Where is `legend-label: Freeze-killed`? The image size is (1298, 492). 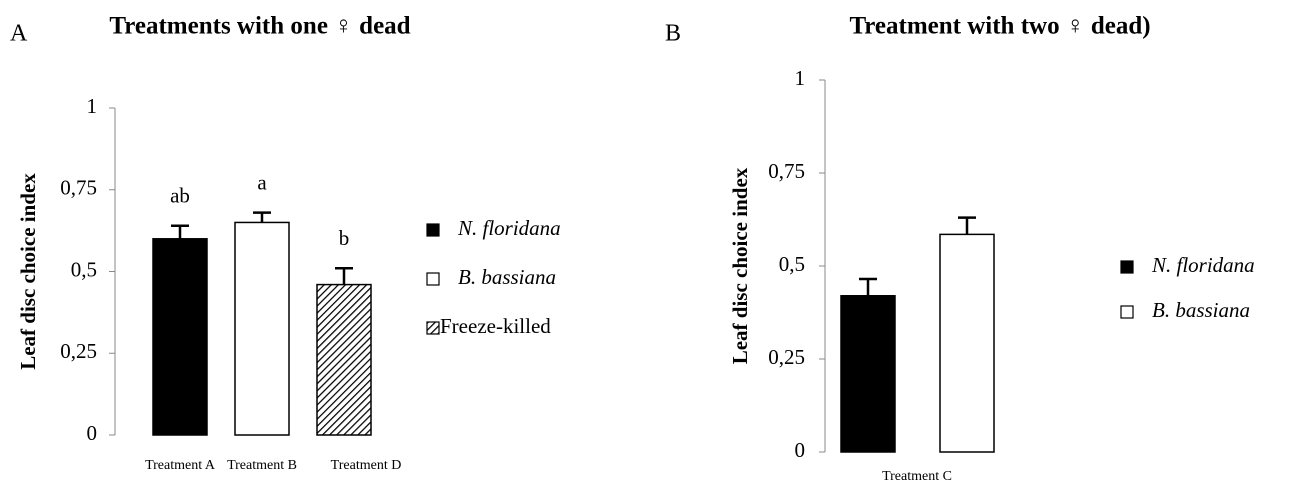 legend-label: Freeze-killed is located at coordinates (495, 326).